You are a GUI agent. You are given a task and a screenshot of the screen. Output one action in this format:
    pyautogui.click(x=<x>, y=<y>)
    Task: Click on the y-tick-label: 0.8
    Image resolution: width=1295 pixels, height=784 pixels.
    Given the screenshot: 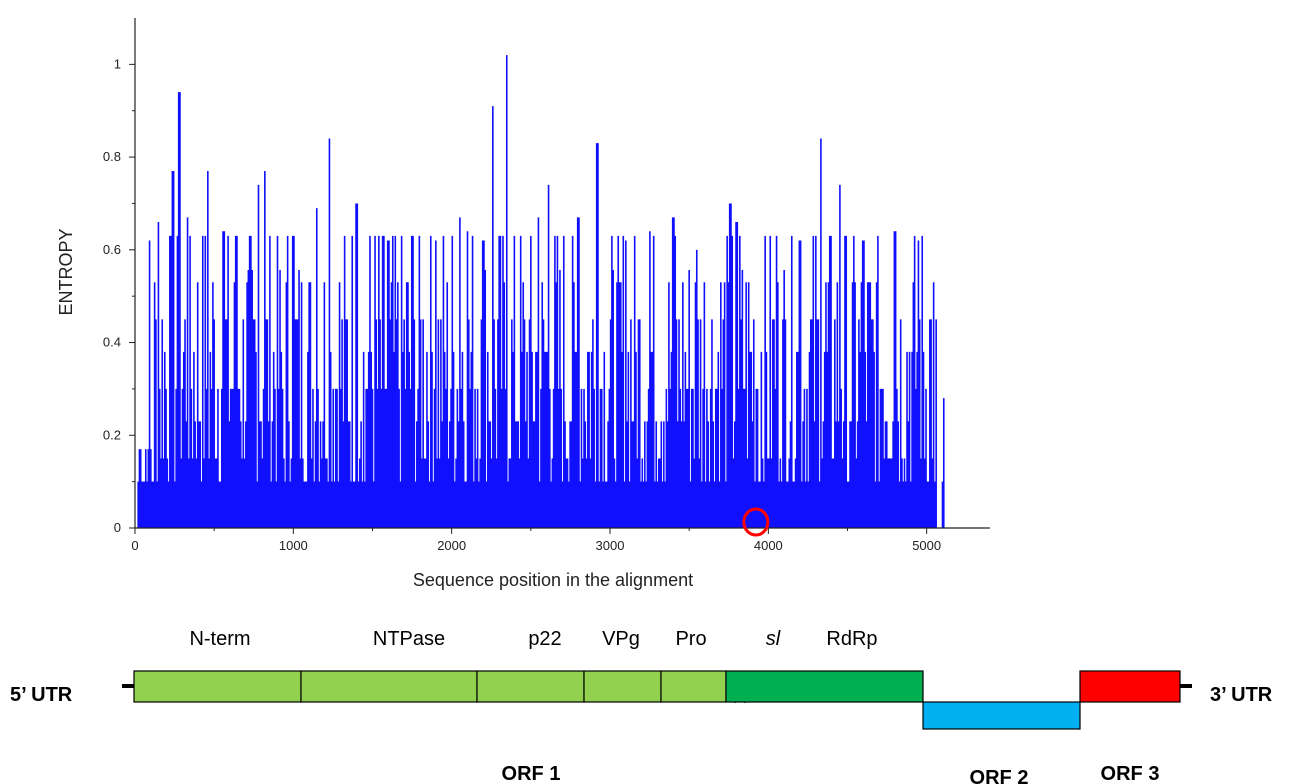 What is the action you would take?
    pyautogui.click(x=112, y=156)
    